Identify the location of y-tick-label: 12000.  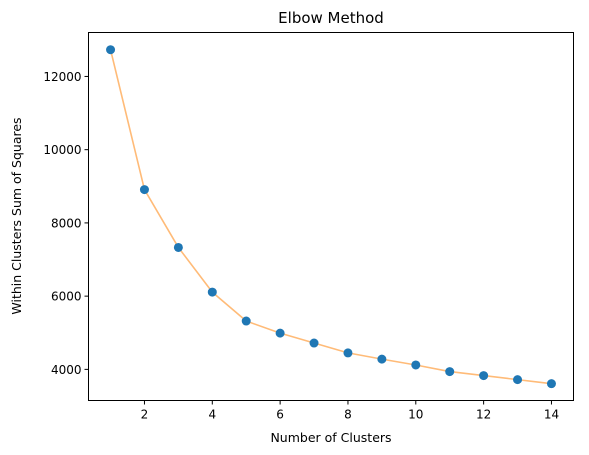
(62, 77).